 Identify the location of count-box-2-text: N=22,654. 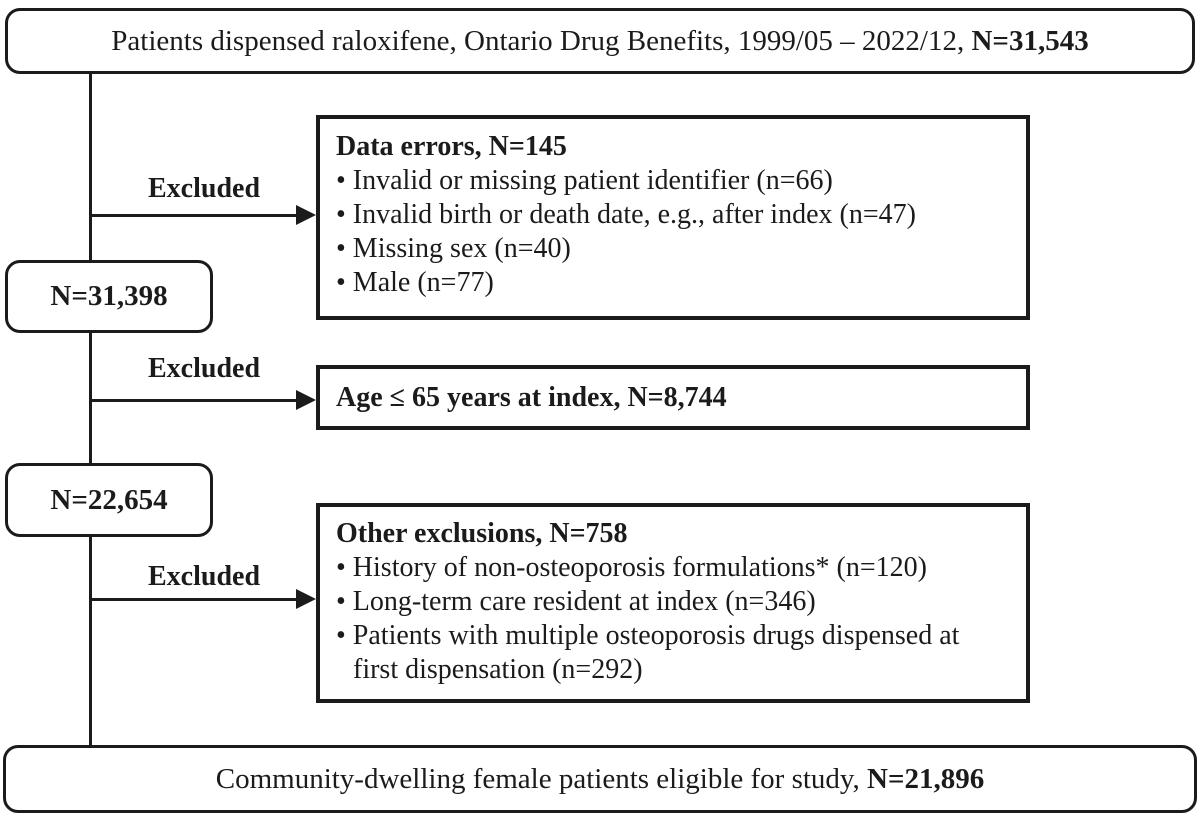
(109, 499).